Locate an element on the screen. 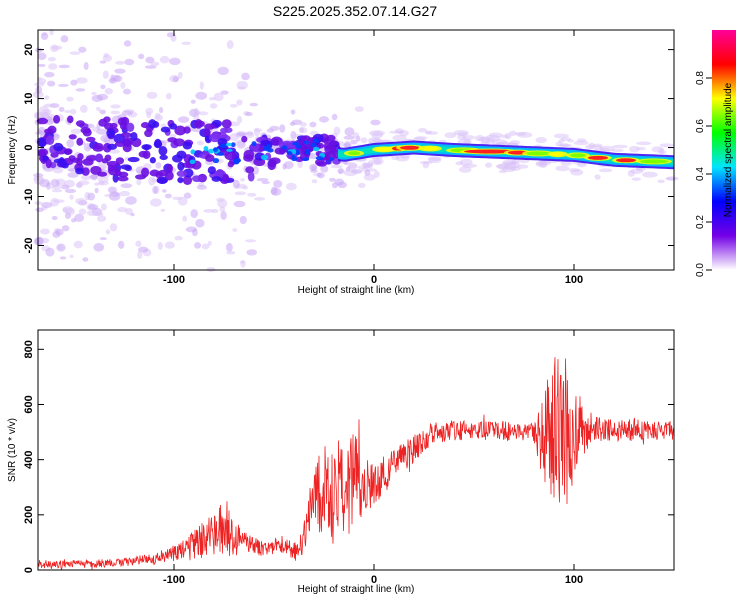 The height and width of the screenshot is (600, 750). spectrogram-y-tick-label: 0 is located at coordinates (29, 147).